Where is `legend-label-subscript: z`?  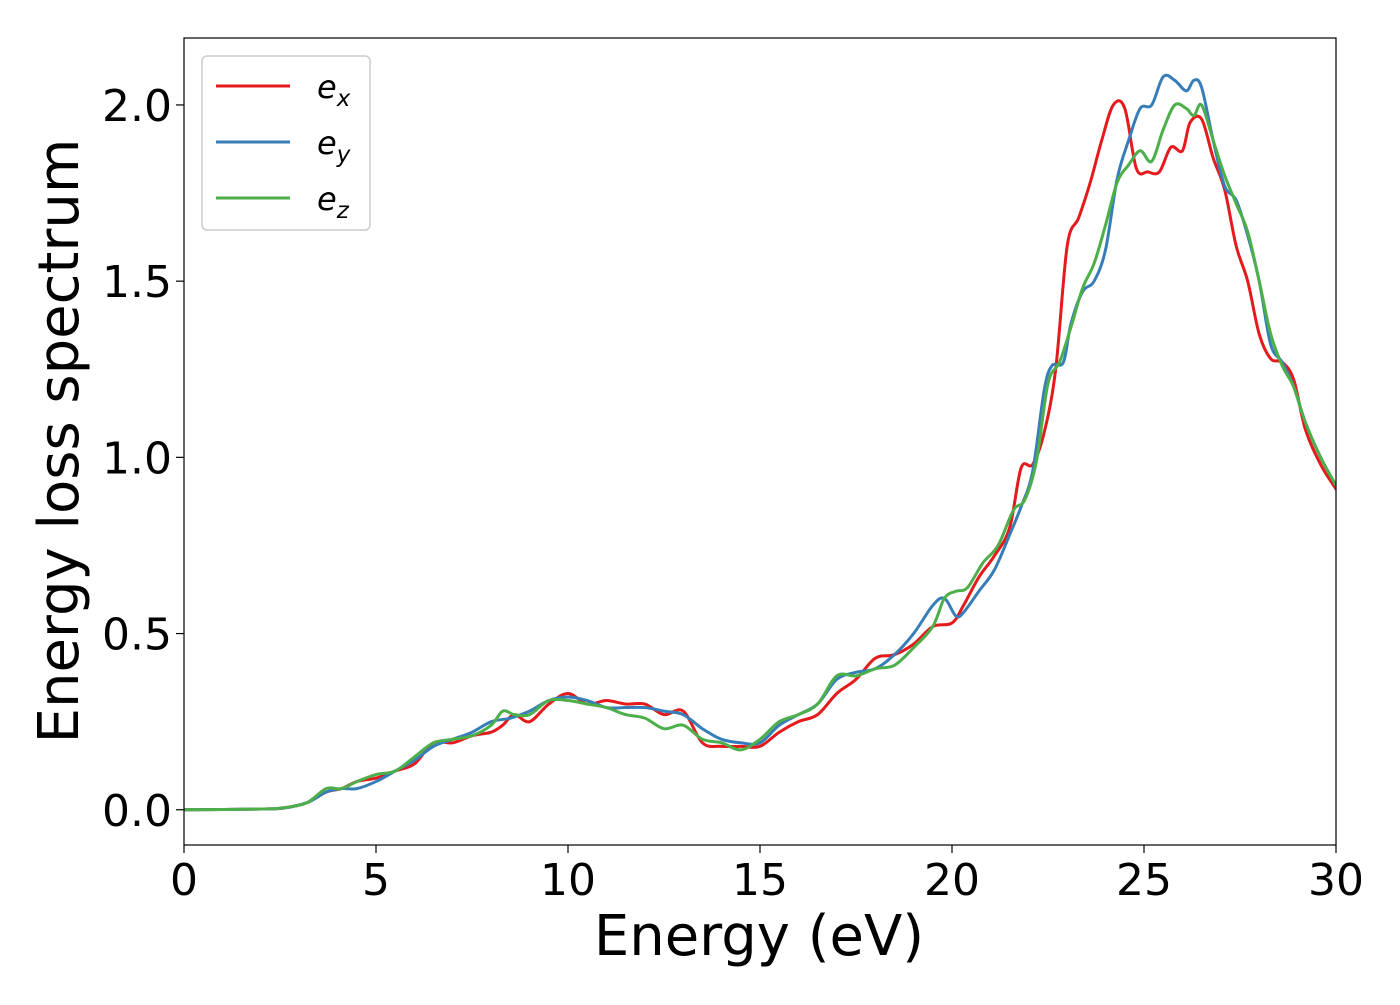
legend-label-subscript: z is located at coordinates (343, 211).